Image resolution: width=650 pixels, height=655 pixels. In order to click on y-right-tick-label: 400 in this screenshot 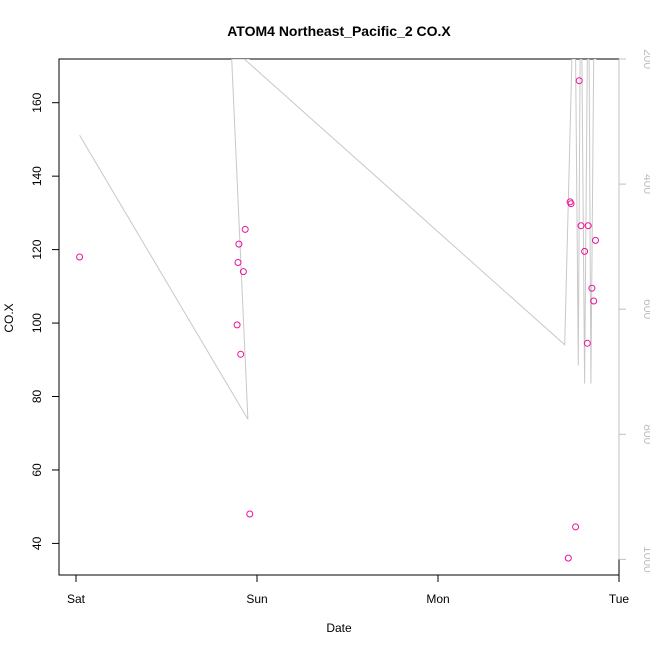, I will do `click(645, 184)`.